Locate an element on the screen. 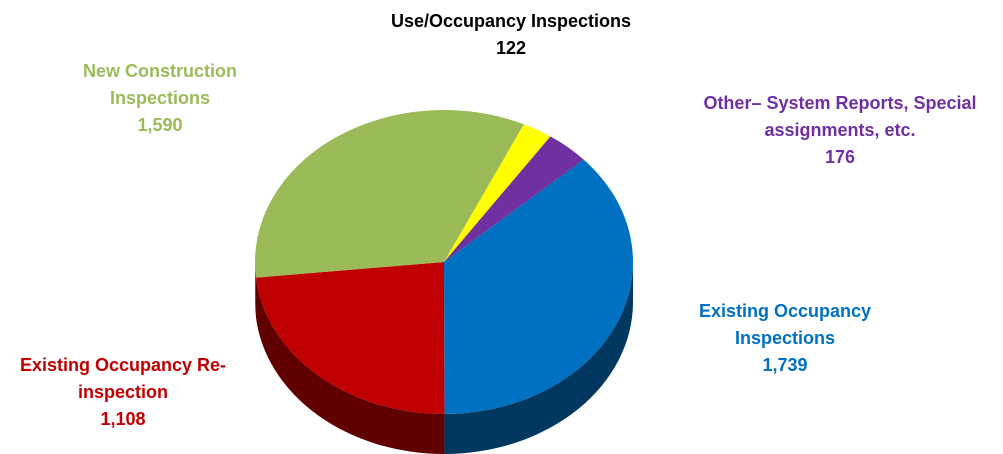  data-label: New Construction Inspections 1,590 is located at coordinates (160, 98).